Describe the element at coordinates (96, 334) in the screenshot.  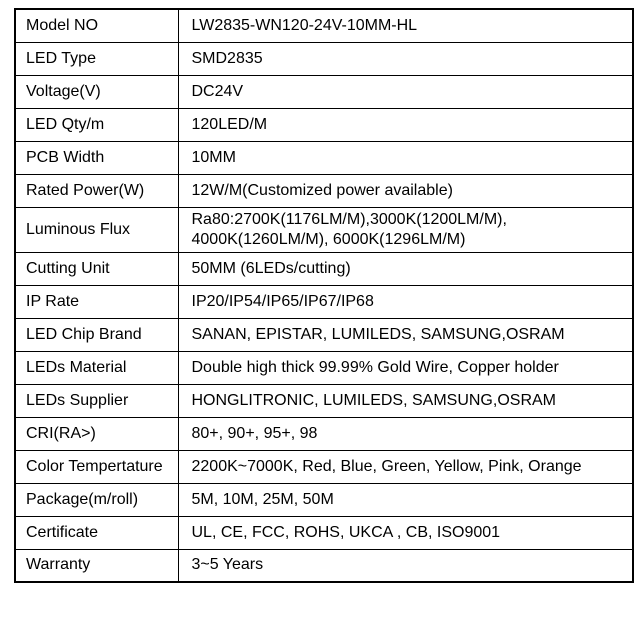
I see `spec-label: LED Chip Brand` at that location.